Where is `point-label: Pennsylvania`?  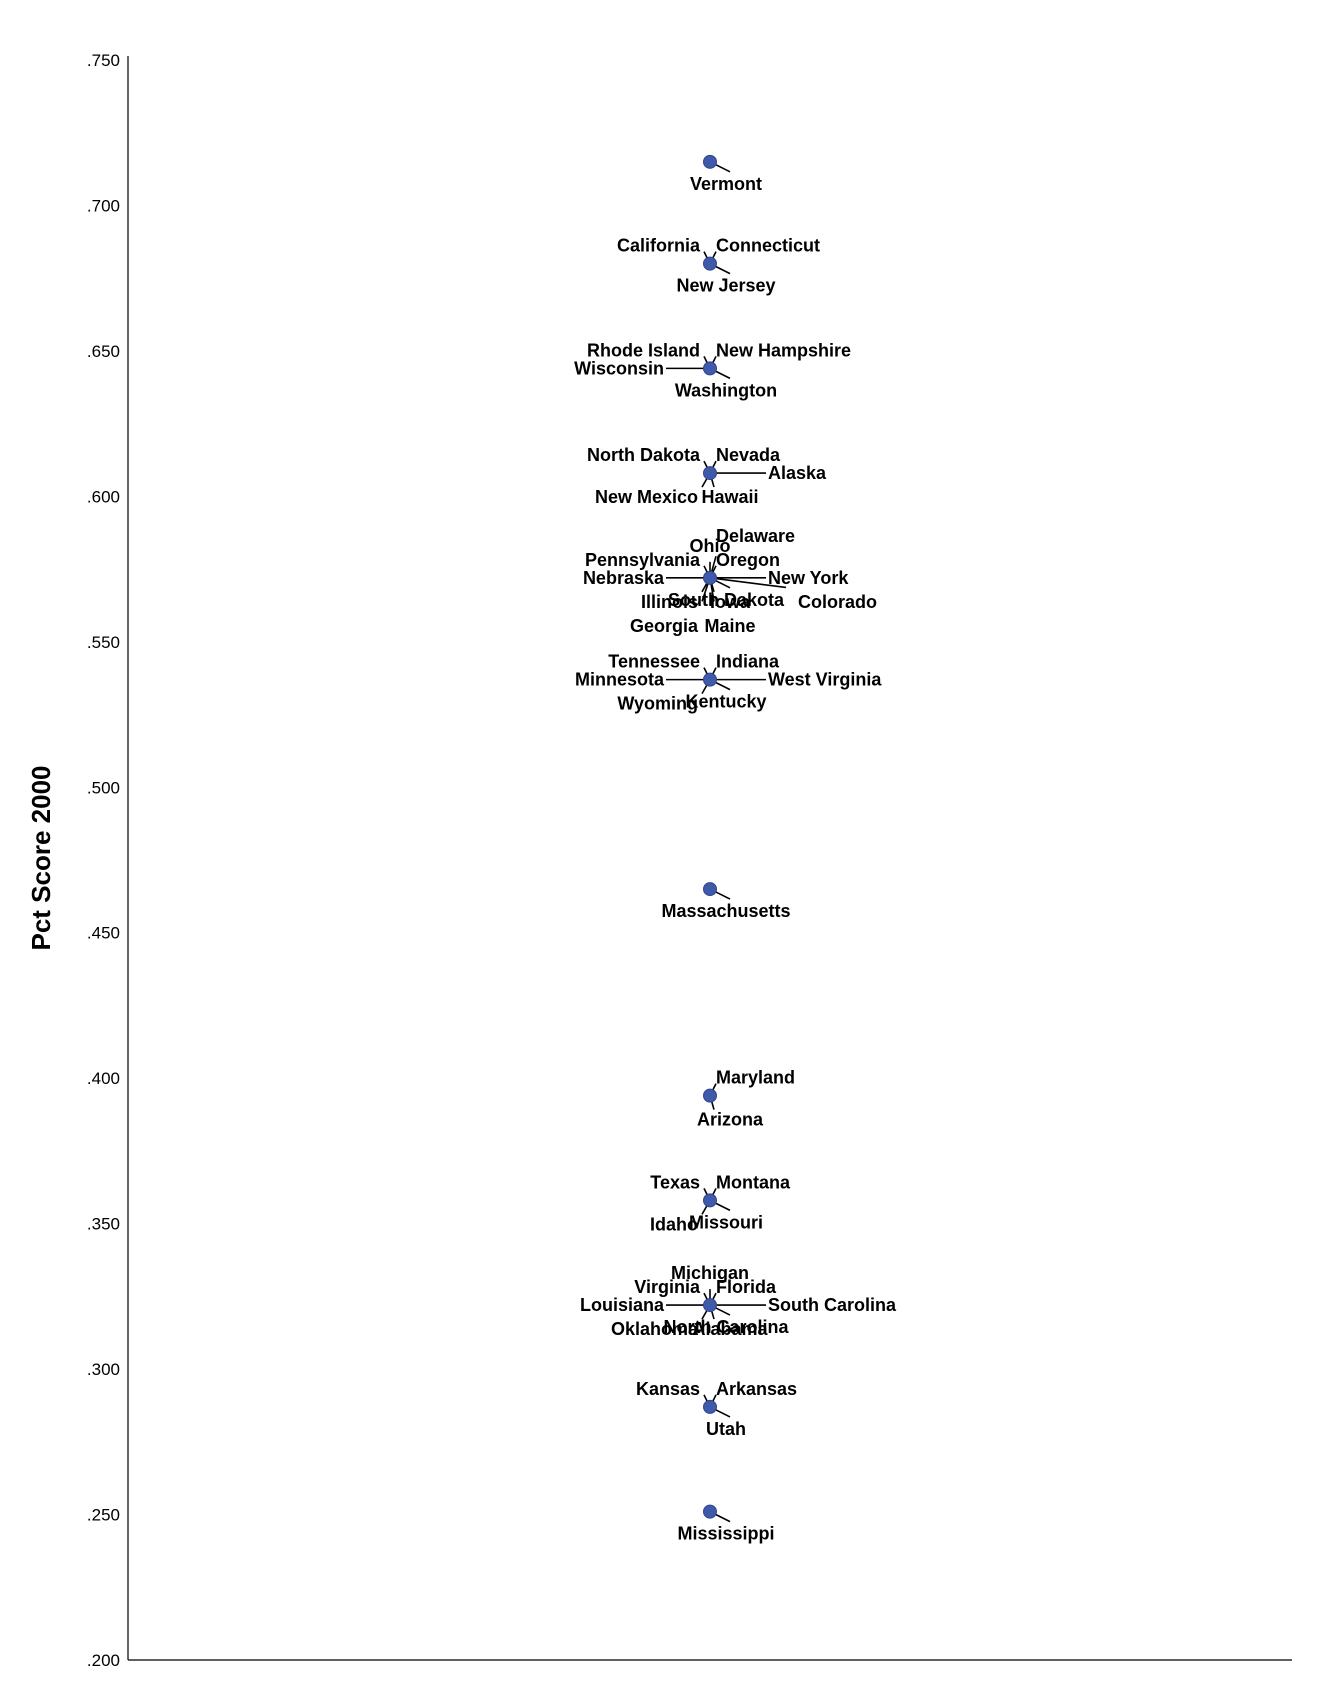 point-label: Pennsylvania is located at coordinates (643, 560).